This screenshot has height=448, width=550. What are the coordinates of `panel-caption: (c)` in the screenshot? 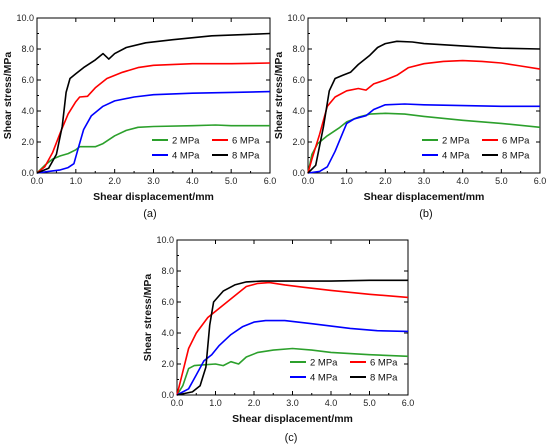 It's located at (291, 438).